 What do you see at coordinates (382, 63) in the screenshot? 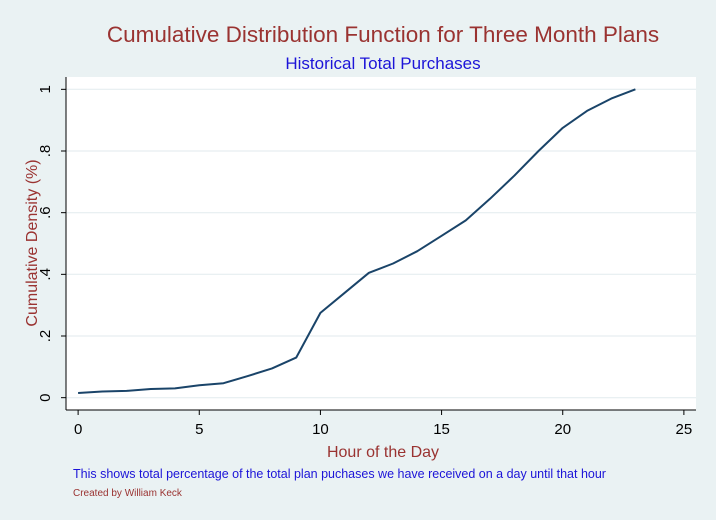
I see `chart-subtitle: Historical Total Purchases` at bounding box center [382, 63].